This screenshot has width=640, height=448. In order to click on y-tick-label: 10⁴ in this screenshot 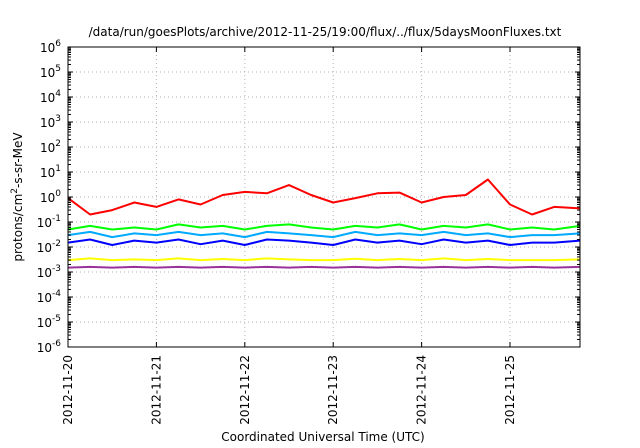, I will do `click(50, 97)`.